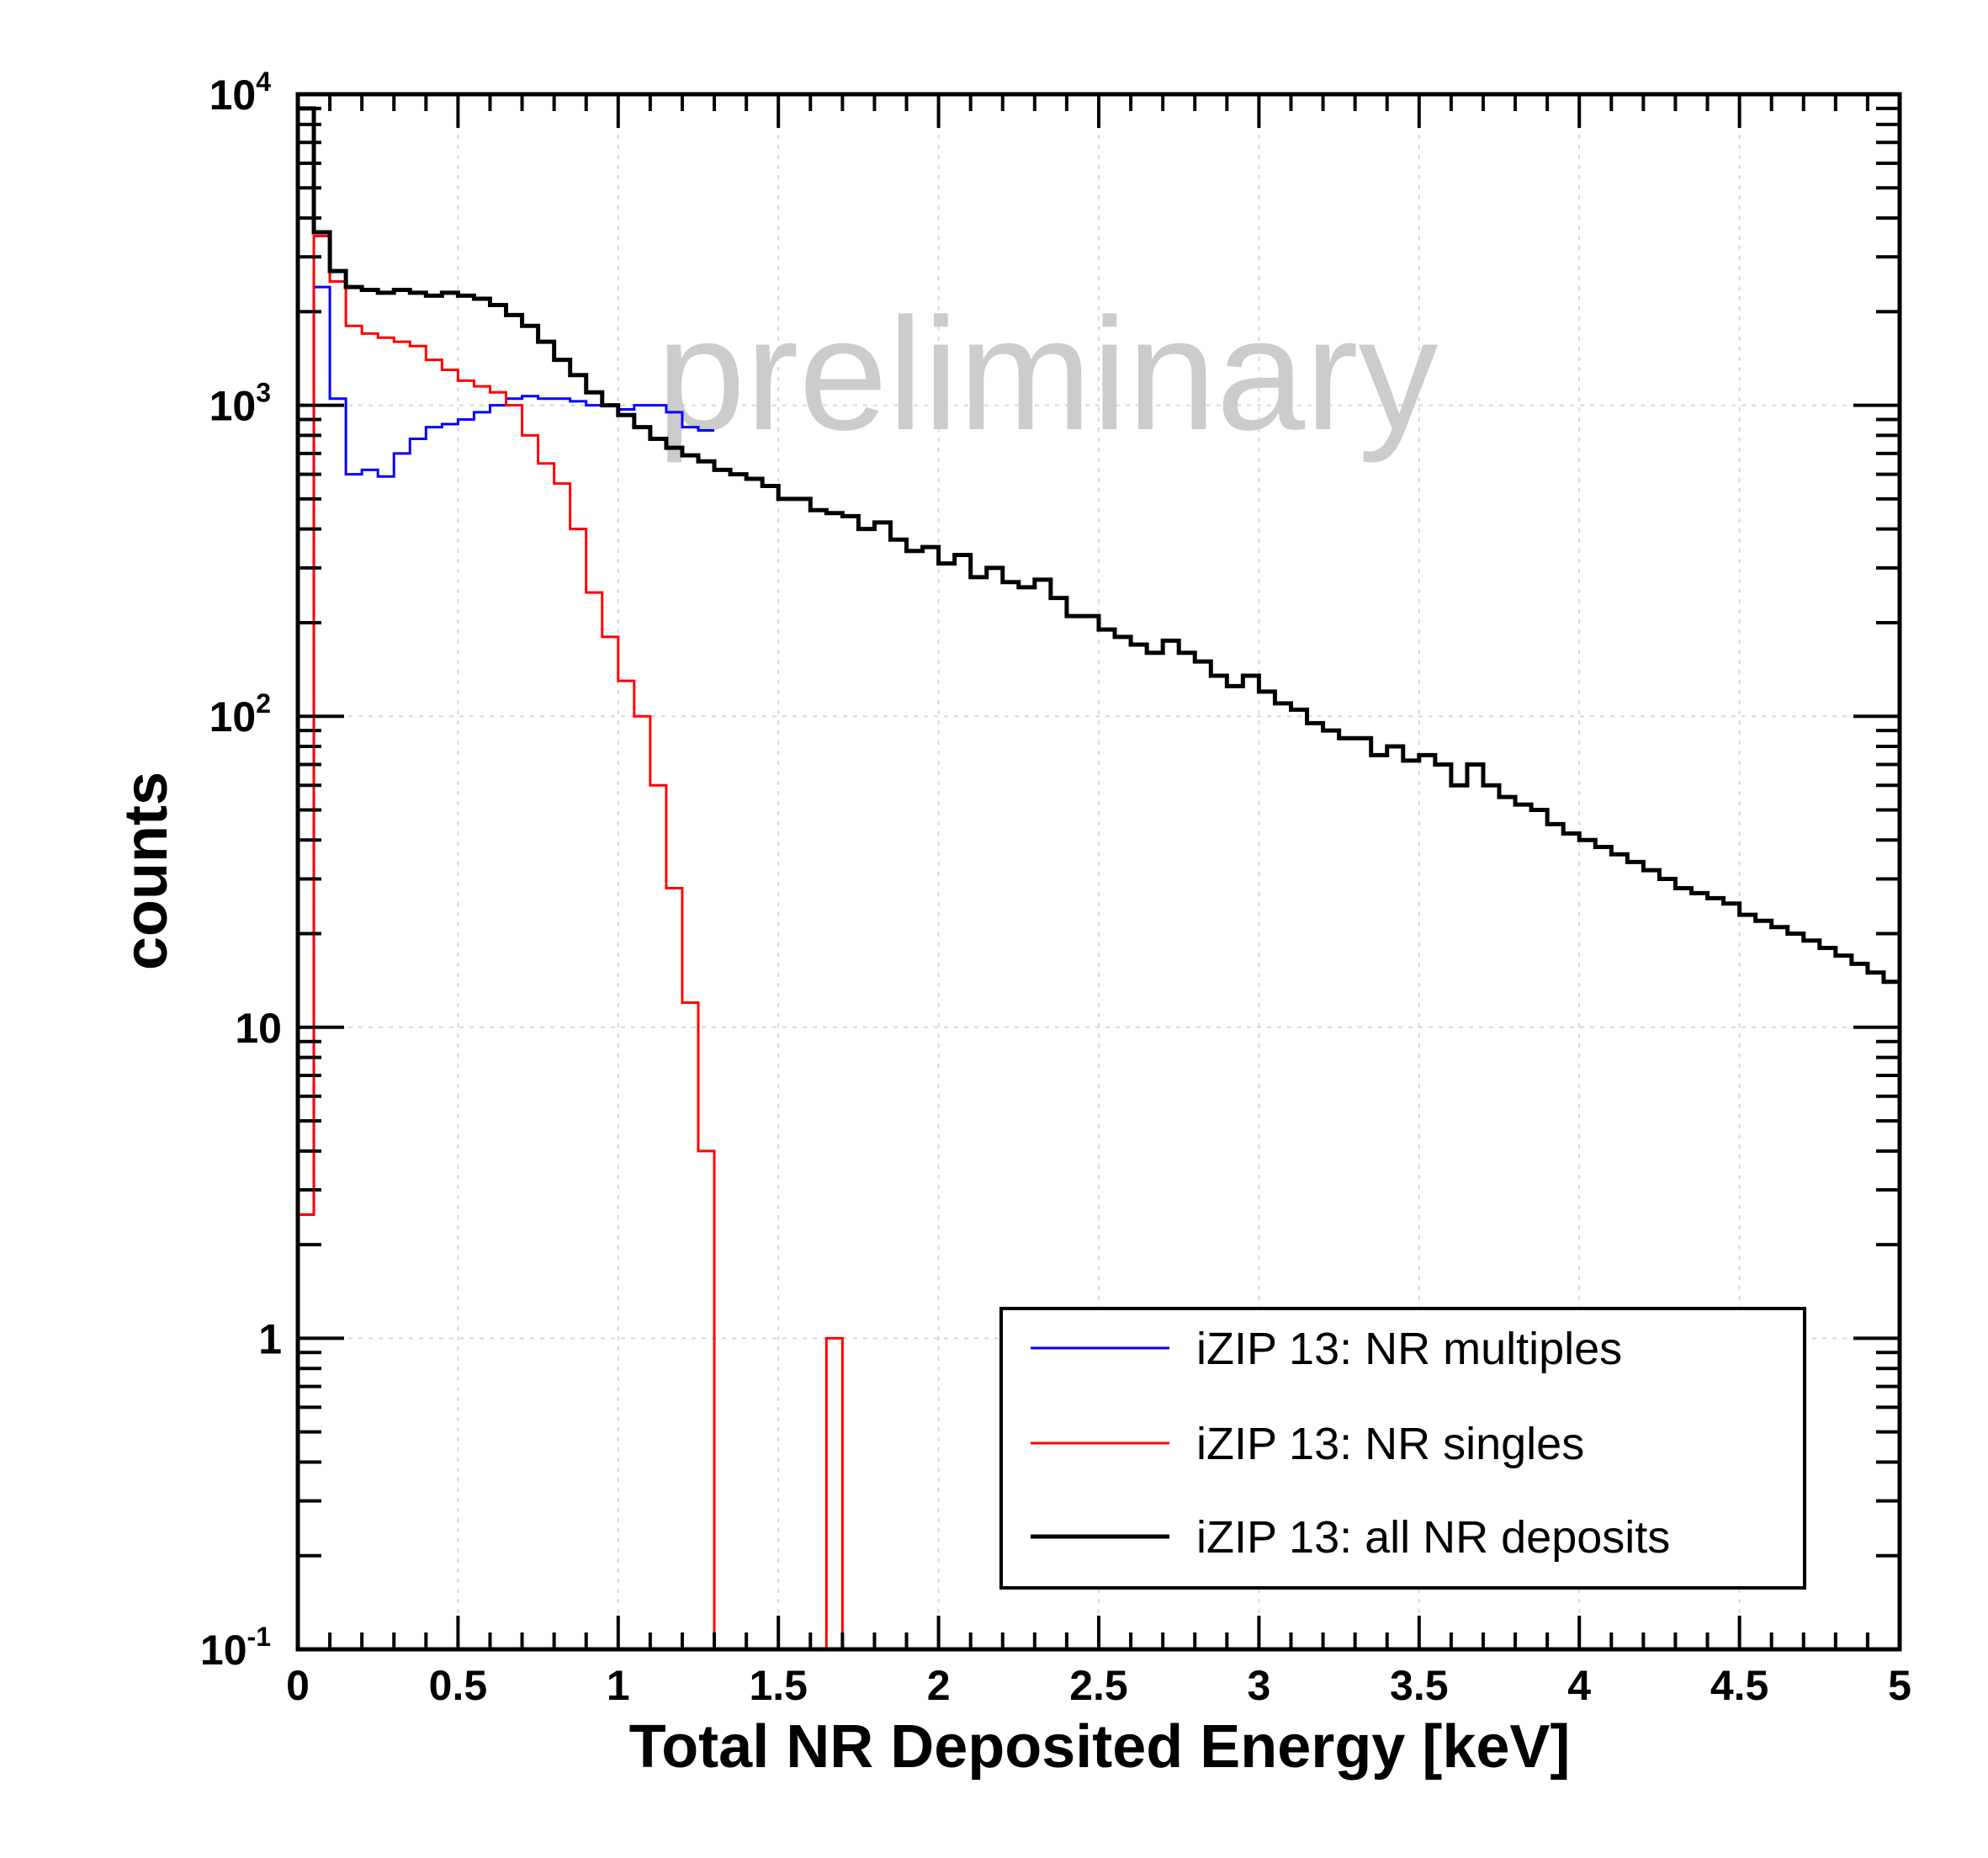 The image size is (1988, 1858). Describe the element at coordinates (241, 92) in the screenshot. I see `y-tick-label: 10⁴` at that location.